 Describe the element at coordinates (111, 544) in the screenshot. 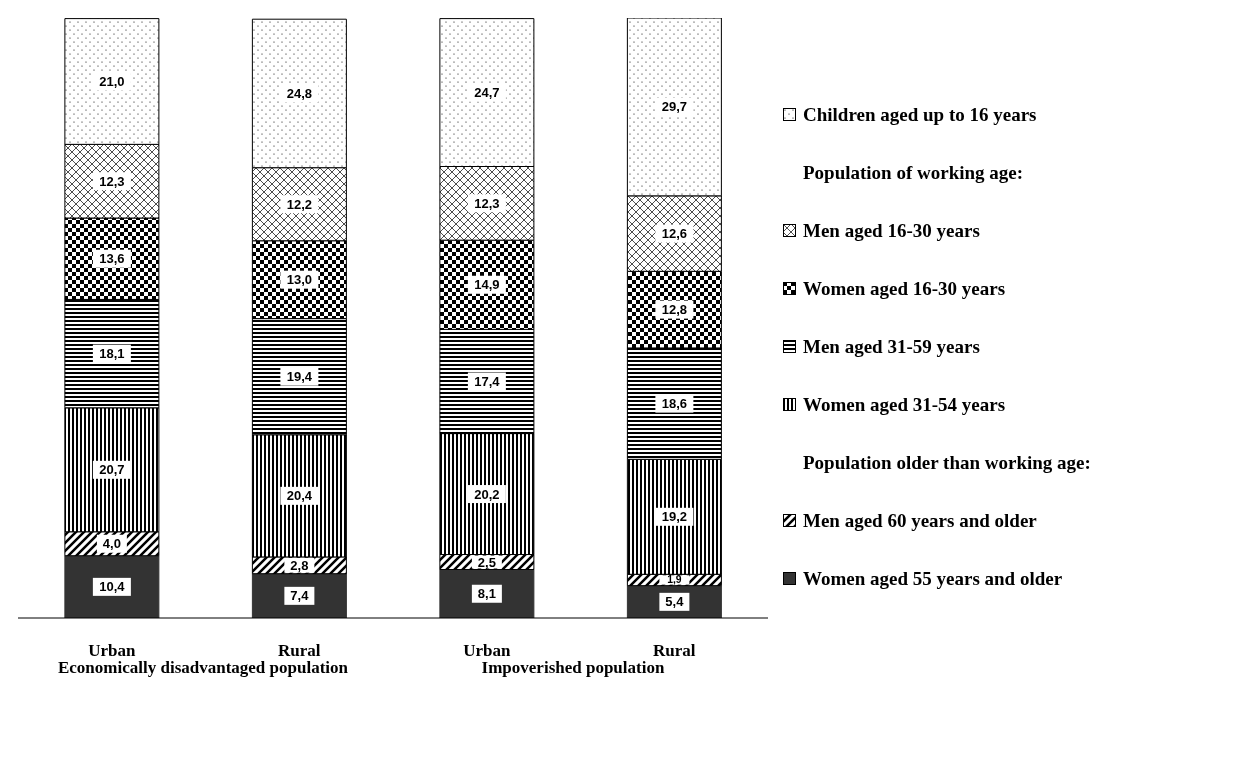

I see `data-label: 4,0` at that location.